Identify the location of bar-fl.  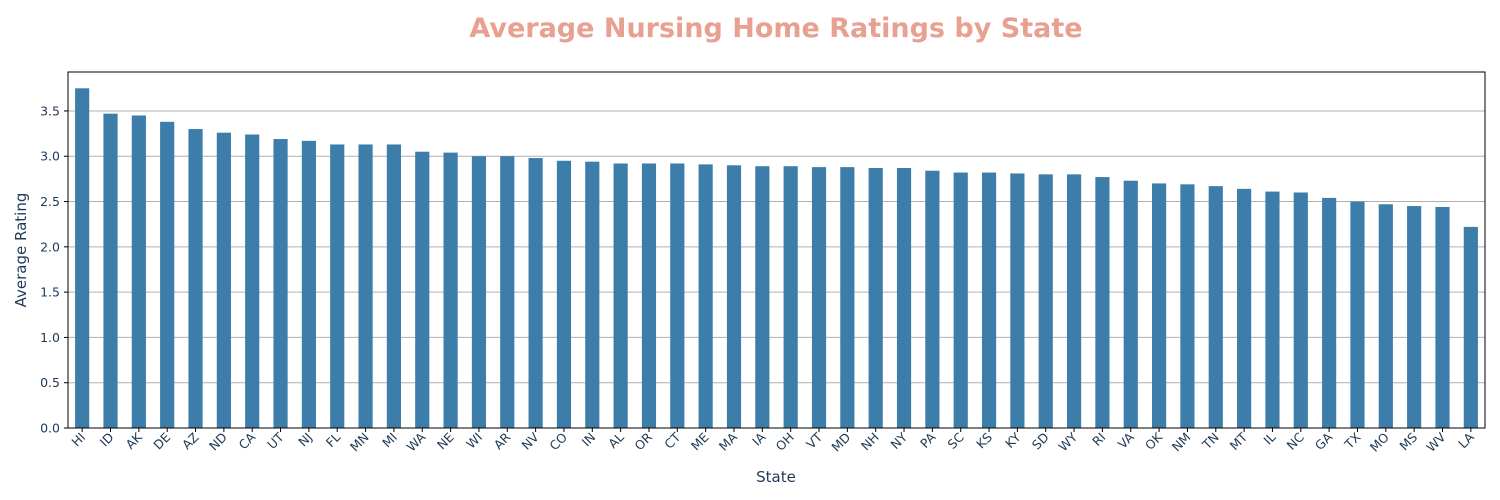
(337, 286).